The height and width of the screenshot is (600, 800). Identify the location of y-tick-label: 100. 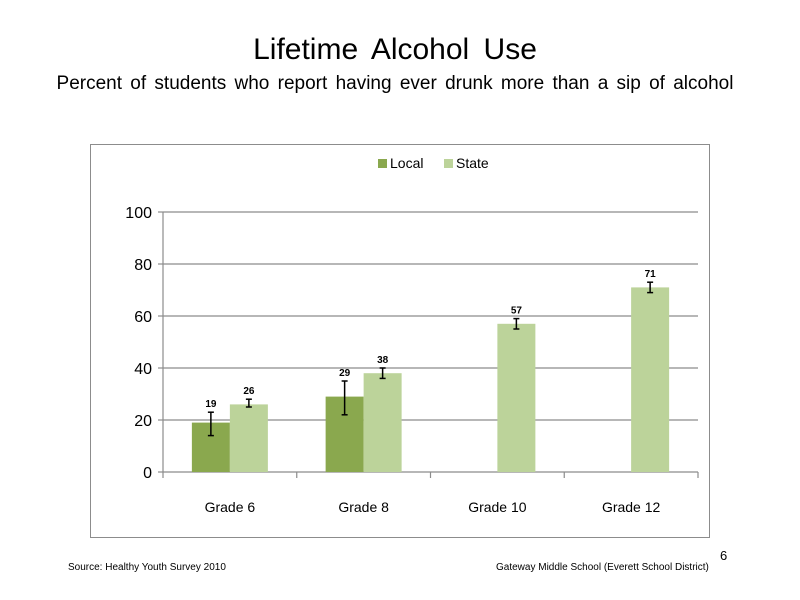
(138, 213).